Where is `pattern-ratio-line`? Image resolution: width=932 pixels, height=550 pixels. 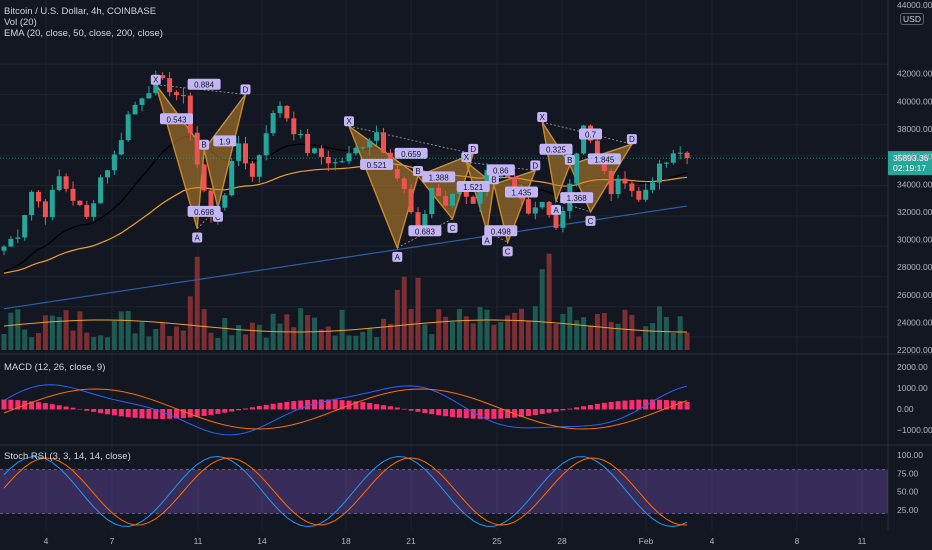
pattern-ratio-line is located at coordinates (556, 143).